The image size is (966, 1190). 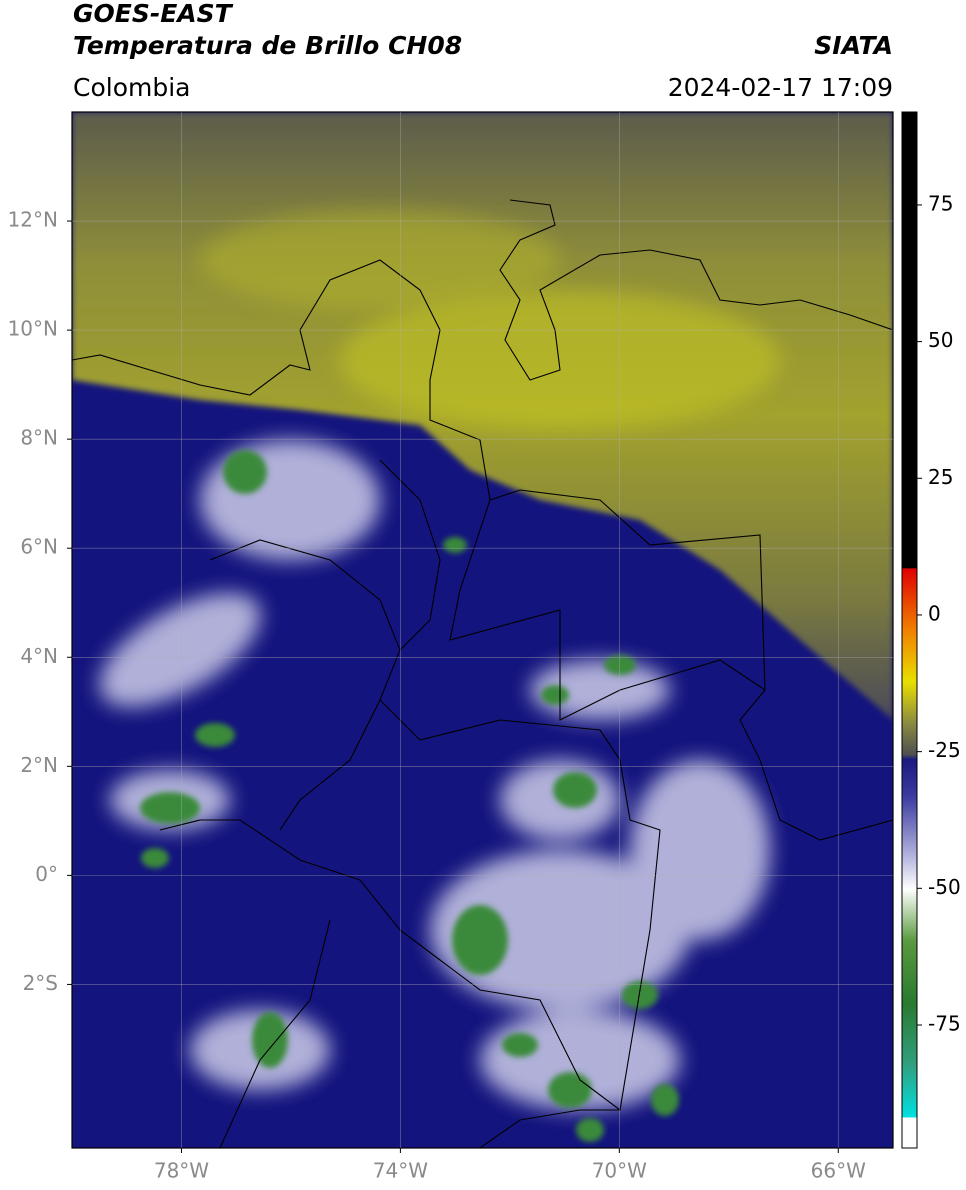 What do you see at coordinates (400, 1171) in the screenshot?
I see `lon-tick-label: 74°W` at bounding box center [400, 1171].